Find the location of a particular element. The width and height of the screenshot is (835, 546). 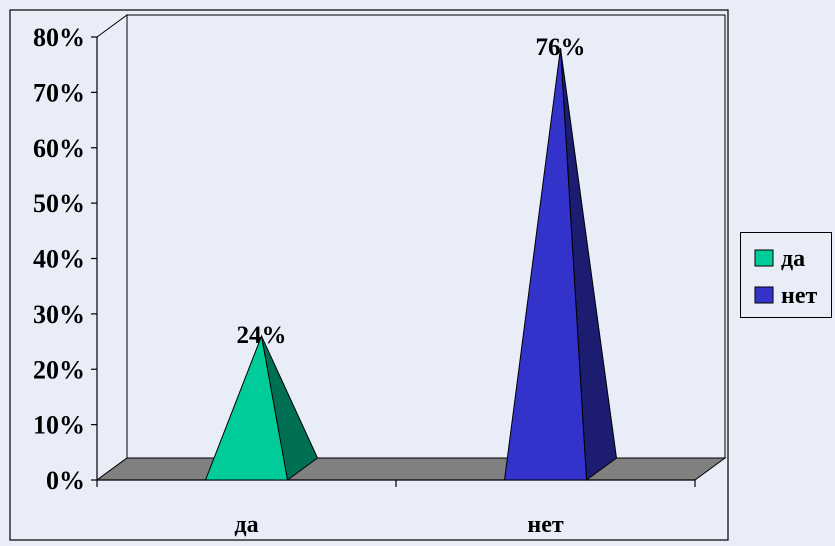

y-tick-label: 10% is located at coordinates (59, 425).